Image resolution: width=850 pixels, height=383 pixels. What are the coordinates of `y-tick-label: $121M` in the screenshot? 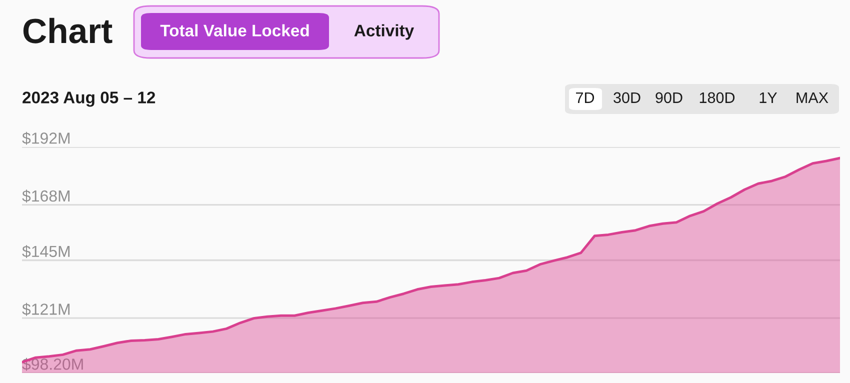 It's located at (46, 309).